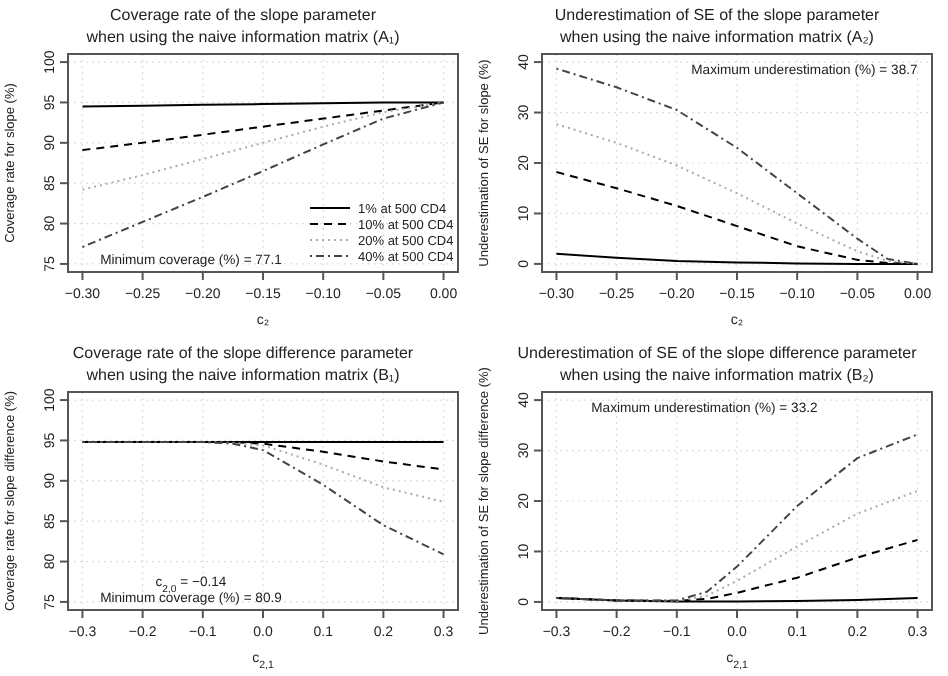 The height and width of the screenshot is (676, 948). Describe the element at coordinates (243, 353) in the screenshot. I see `chart-title: Coverage rate of the slope difference parameter` at that location.